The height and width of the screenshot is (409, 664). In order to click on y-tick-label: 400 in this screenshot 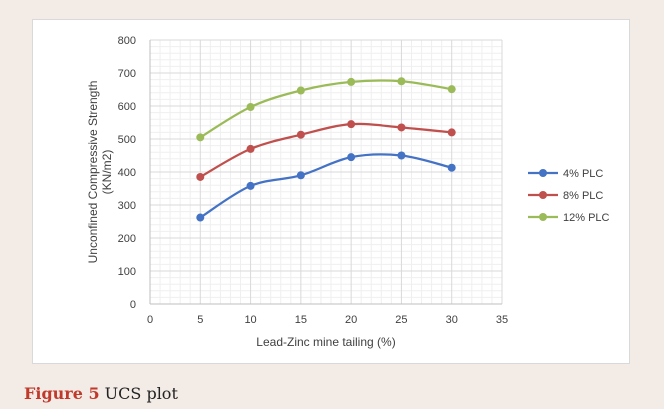, I will do `click(127, 173)`.